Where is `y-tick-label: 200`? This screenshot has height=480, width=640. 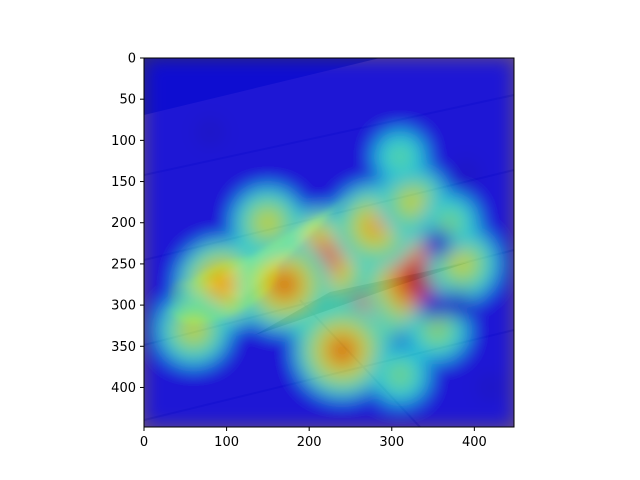
y-tick-label: 200 is located at coordinates (123, 223).